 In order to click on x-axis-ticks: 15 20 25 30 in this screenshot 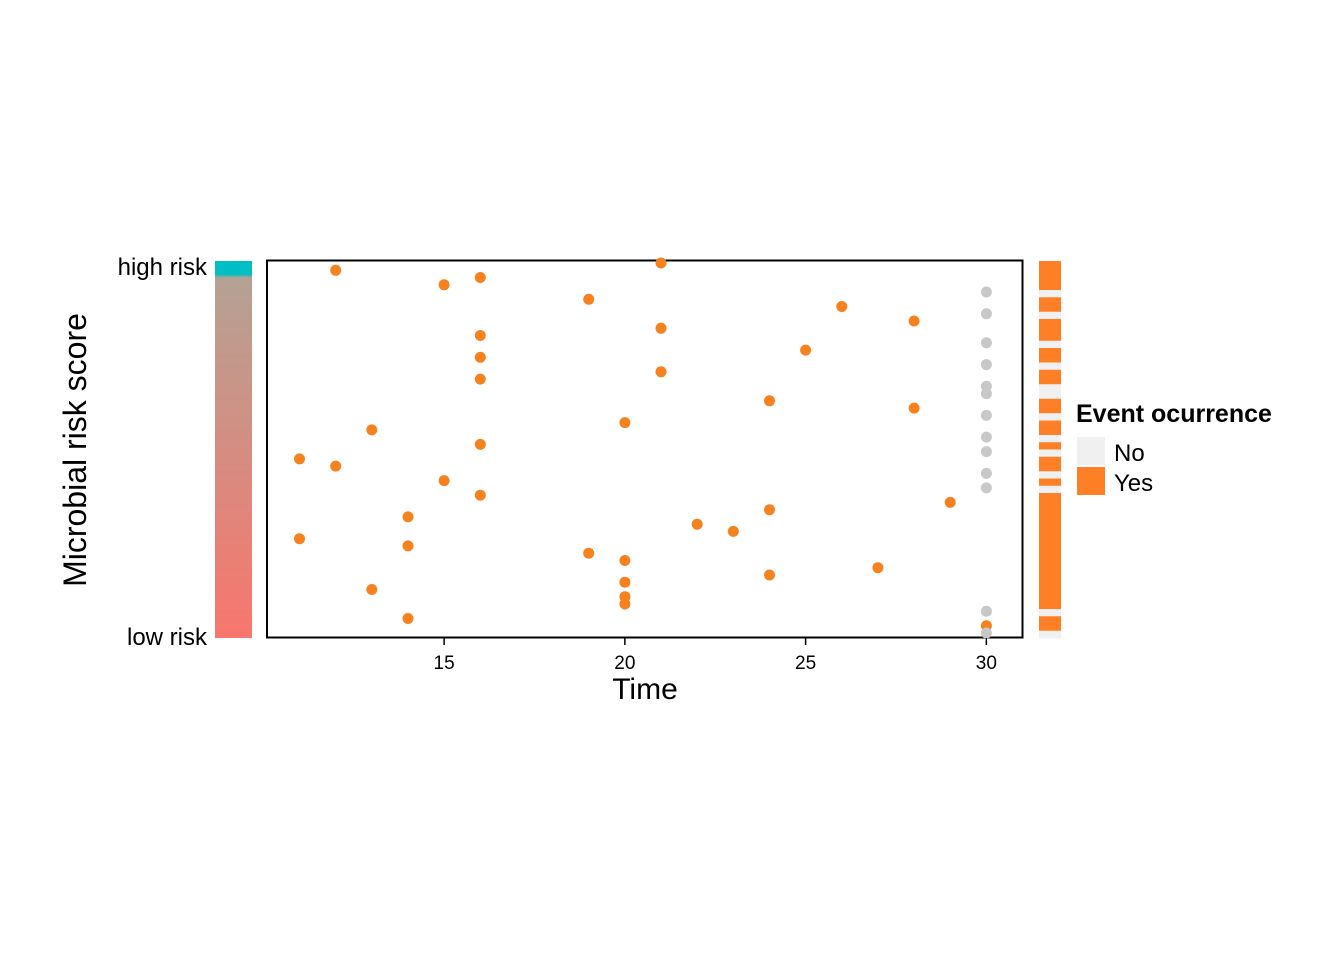, I will do `click(715, 656)`.